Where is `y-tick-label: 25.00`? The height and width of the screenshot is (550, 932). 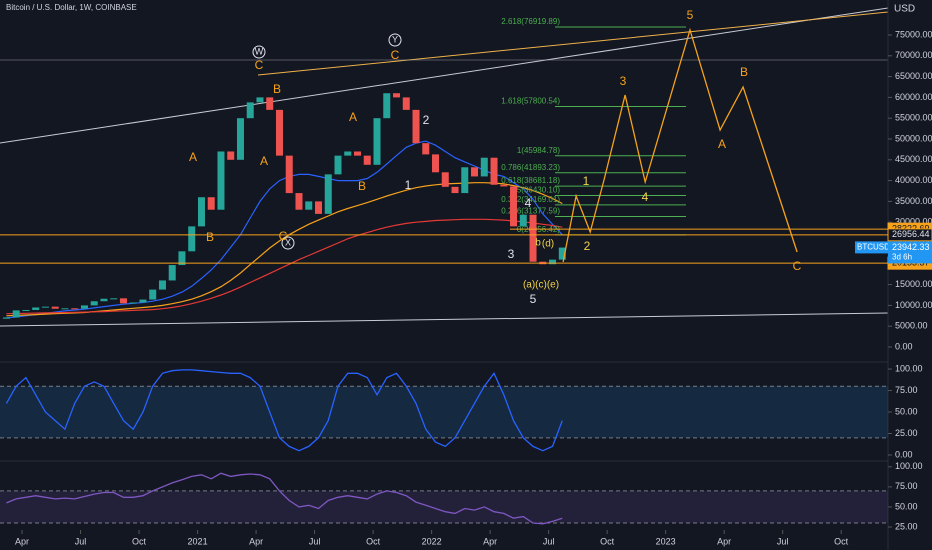
y-tick-label: 25.00 is located at coordinates (906, 433).